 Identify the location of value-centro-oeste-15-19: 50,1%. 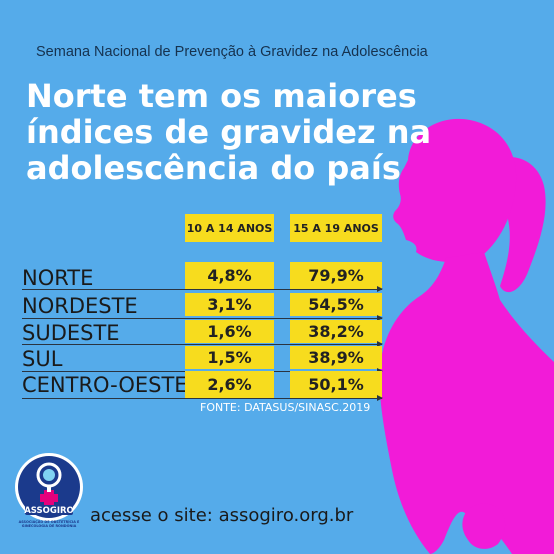
(336, 384).